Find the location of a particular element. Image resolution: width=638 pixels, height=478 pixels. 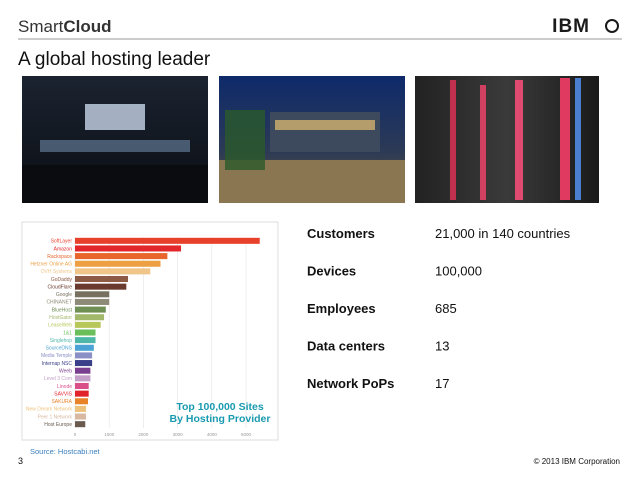

y-tick-label: LeaseWeb is located at coordinates (60, 326).